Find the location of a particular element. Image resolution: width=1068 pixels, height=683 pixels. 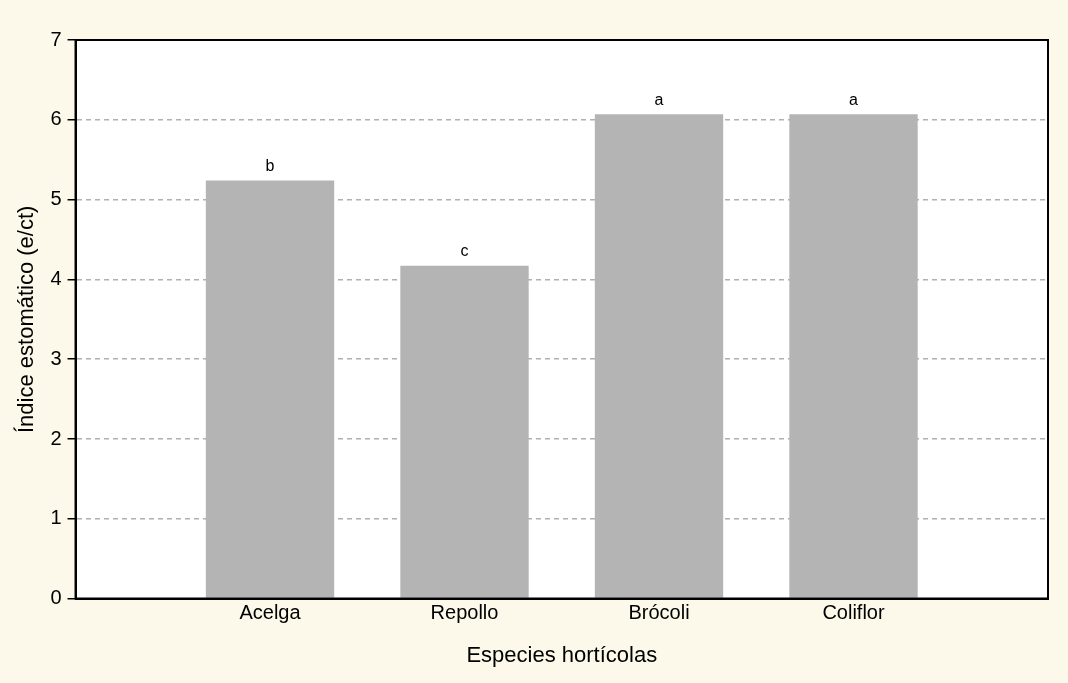

y-axis-title: Índice estomático (e/ct) is located at coordinates (26, 319).